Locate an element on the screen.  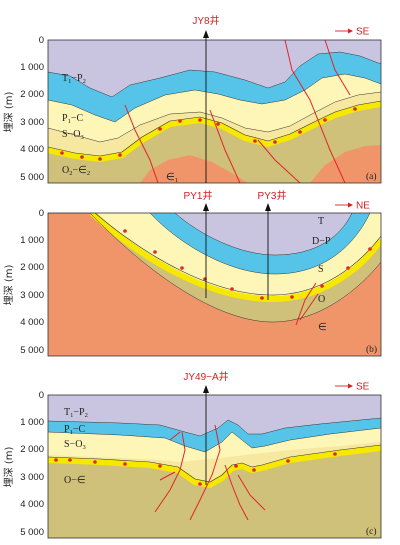
depth-axis-a: 0 1 000 2 000 3 000 4 000 5 000 埋深 (m) is located at coordinates (23, 109).